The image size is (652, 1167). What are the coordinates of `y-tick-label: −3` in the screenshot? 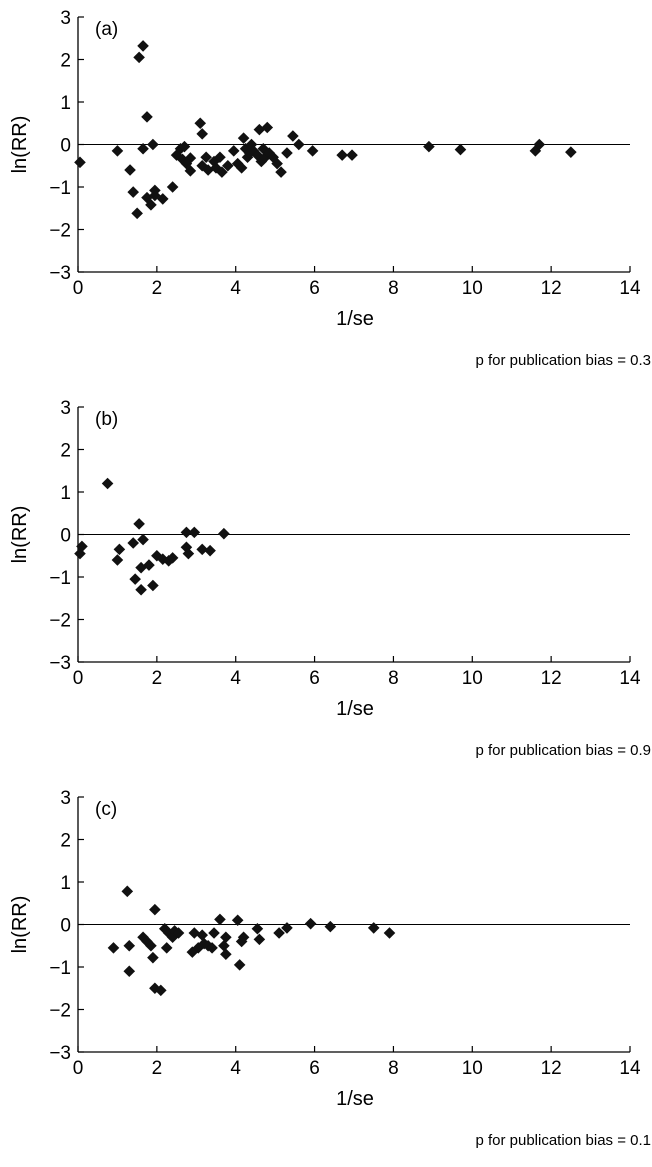 It's located at (60, 1053).